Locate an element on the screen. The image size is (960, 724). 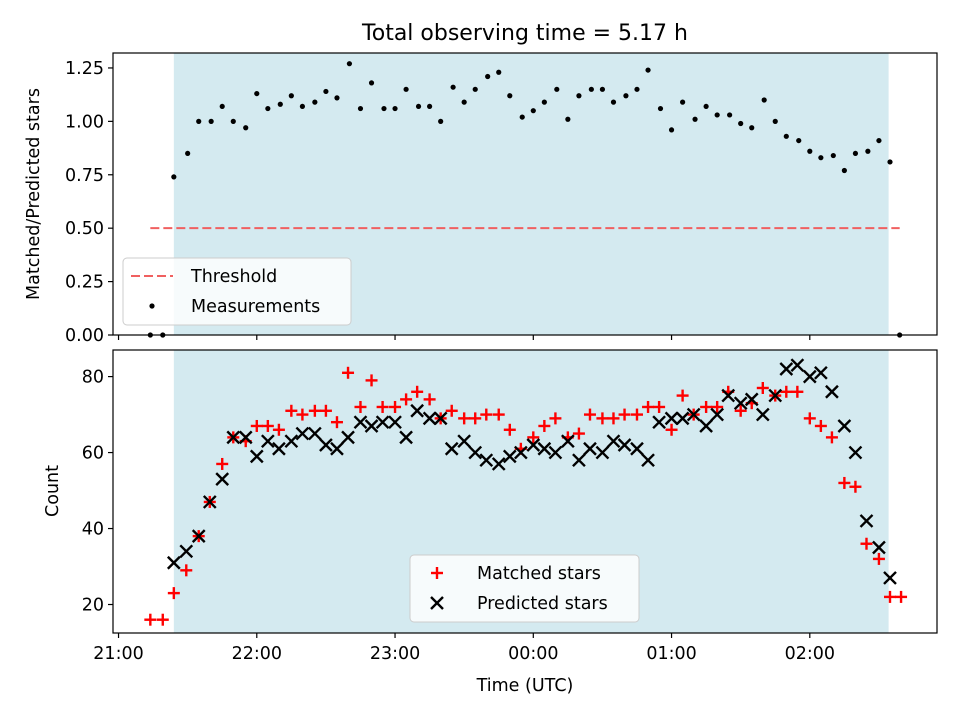
top-y-tick-label: 1.25 is located at coordinates (84, 69).